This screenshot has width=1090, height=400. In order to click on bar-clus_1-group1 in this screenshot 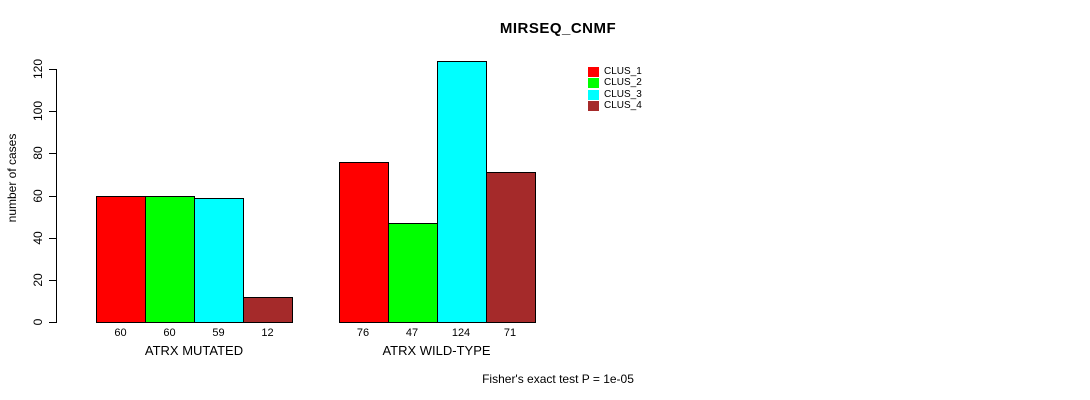, I will do `click(121, 259)`.